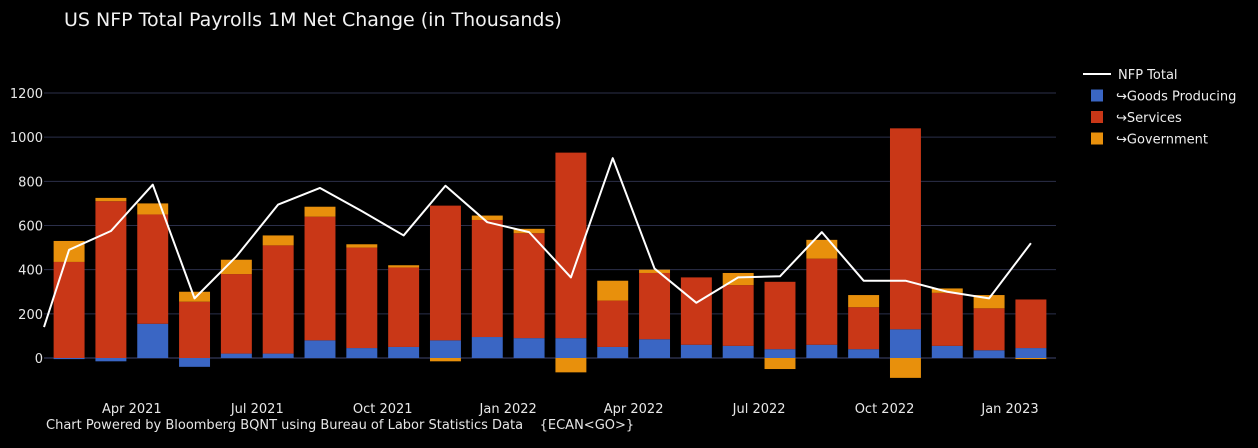 This screenshot has height=448, width=1258. What do you see at coordinates (30, 227) in the screenshot?
I see `y-tick-label: 600` at bounding box center [30, 227].